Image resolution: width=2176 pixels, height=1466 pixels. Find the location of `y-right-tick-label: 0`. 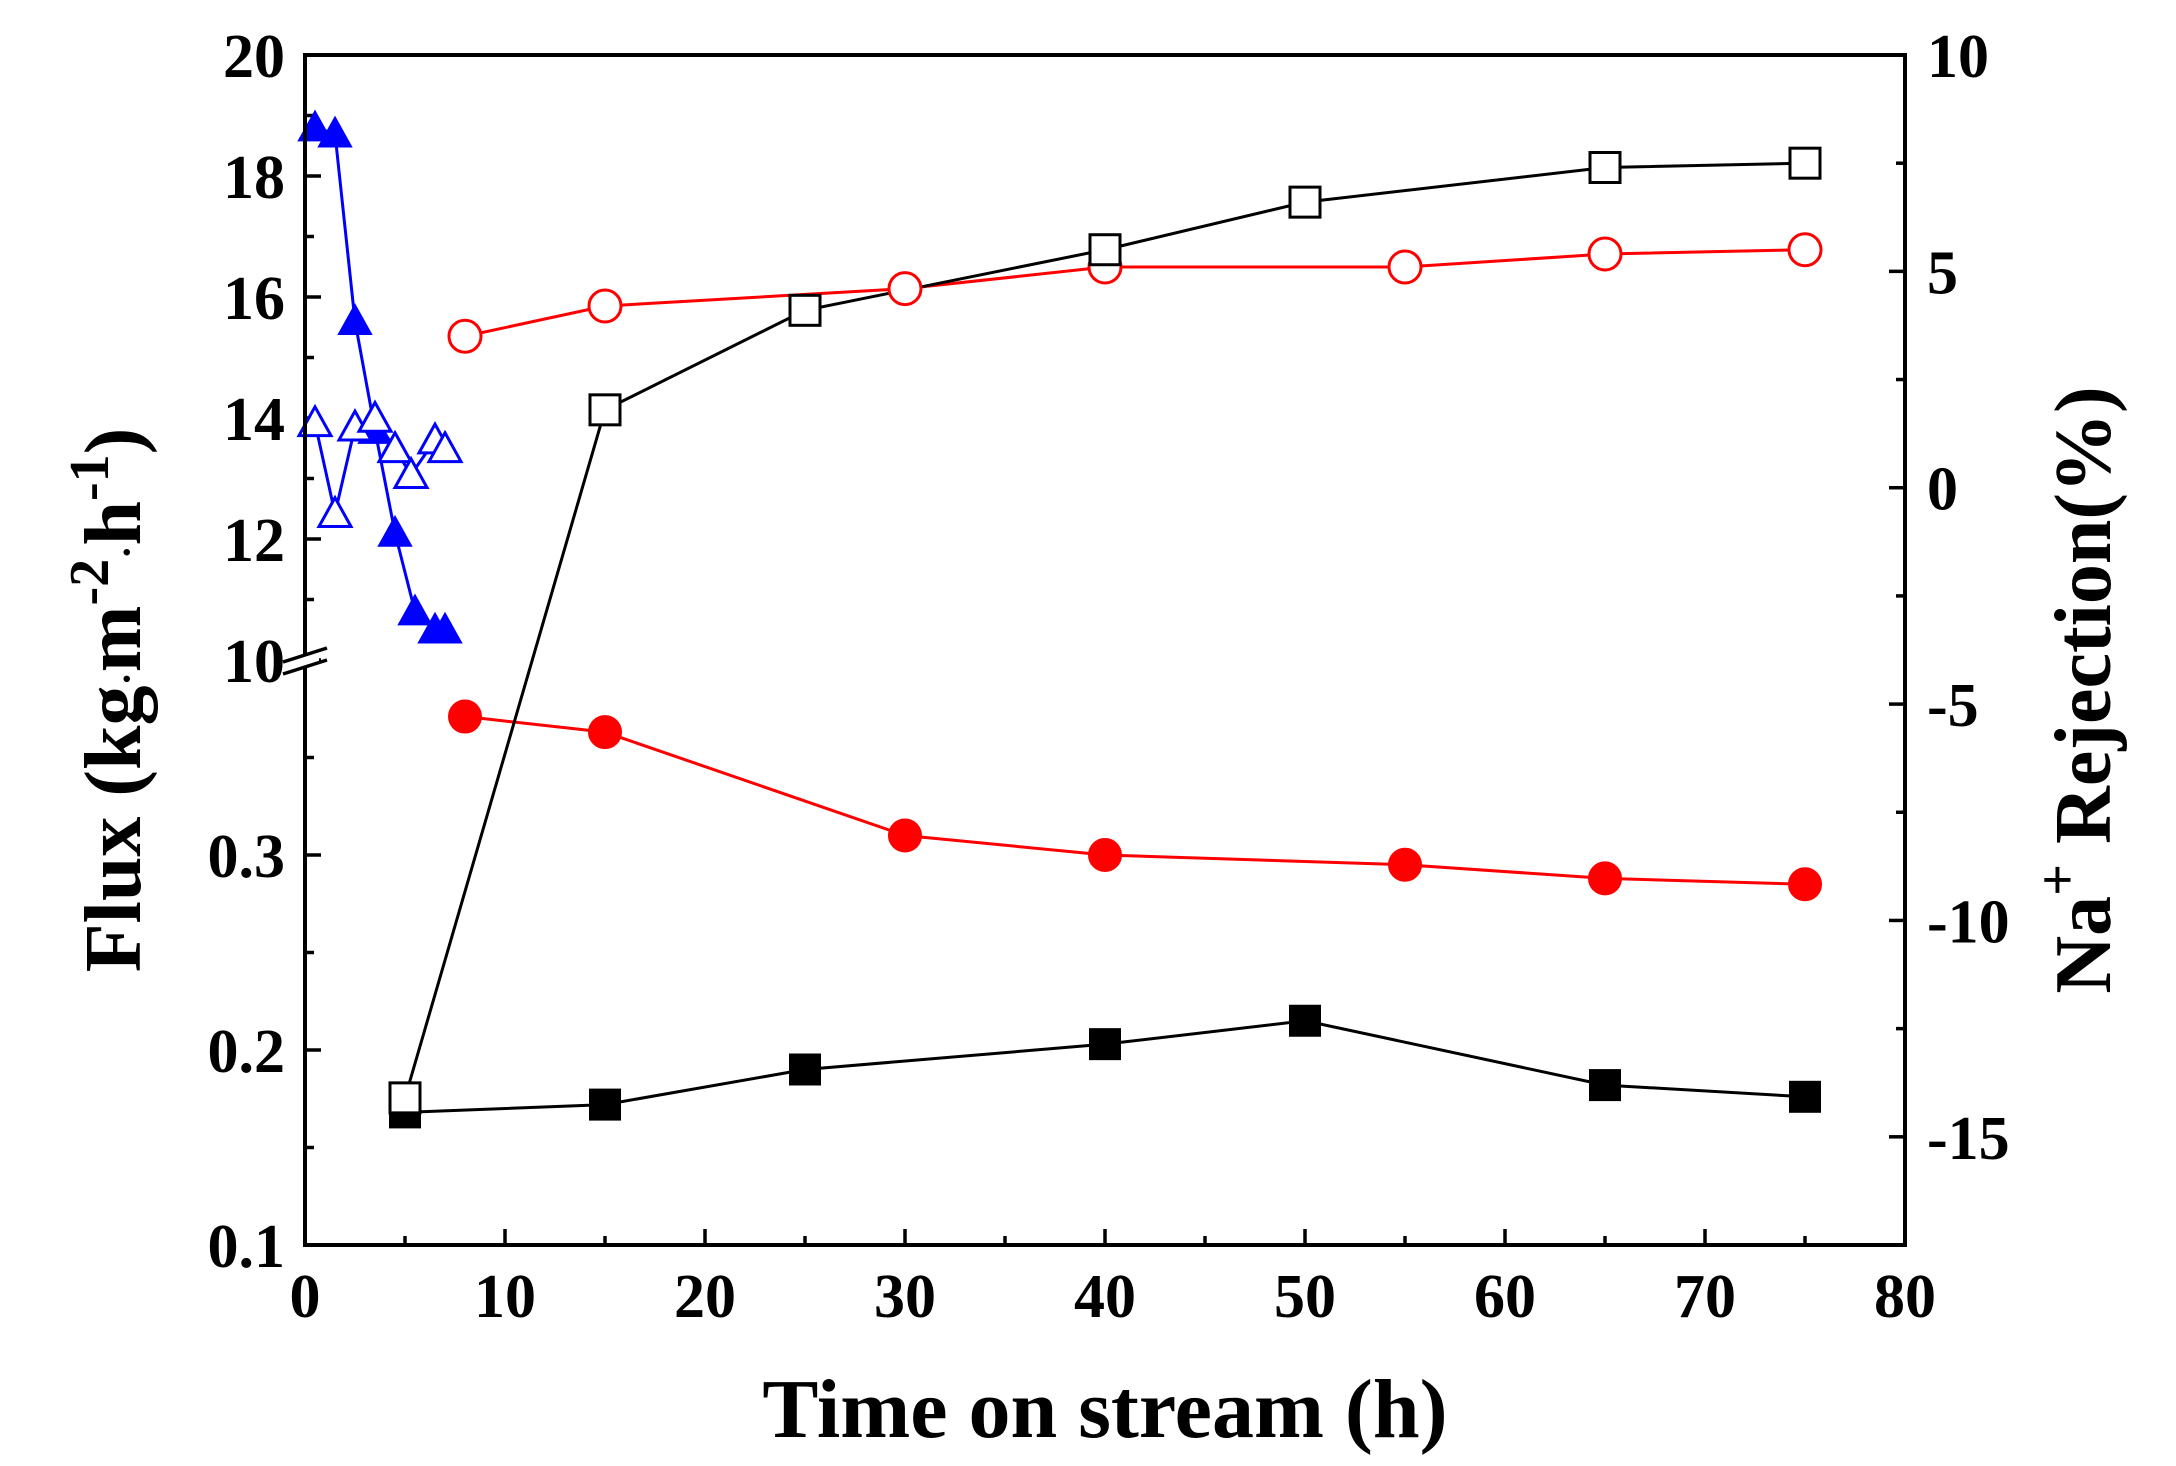

y-right-tick-label: 0 is located at coordinates (1942, 490).